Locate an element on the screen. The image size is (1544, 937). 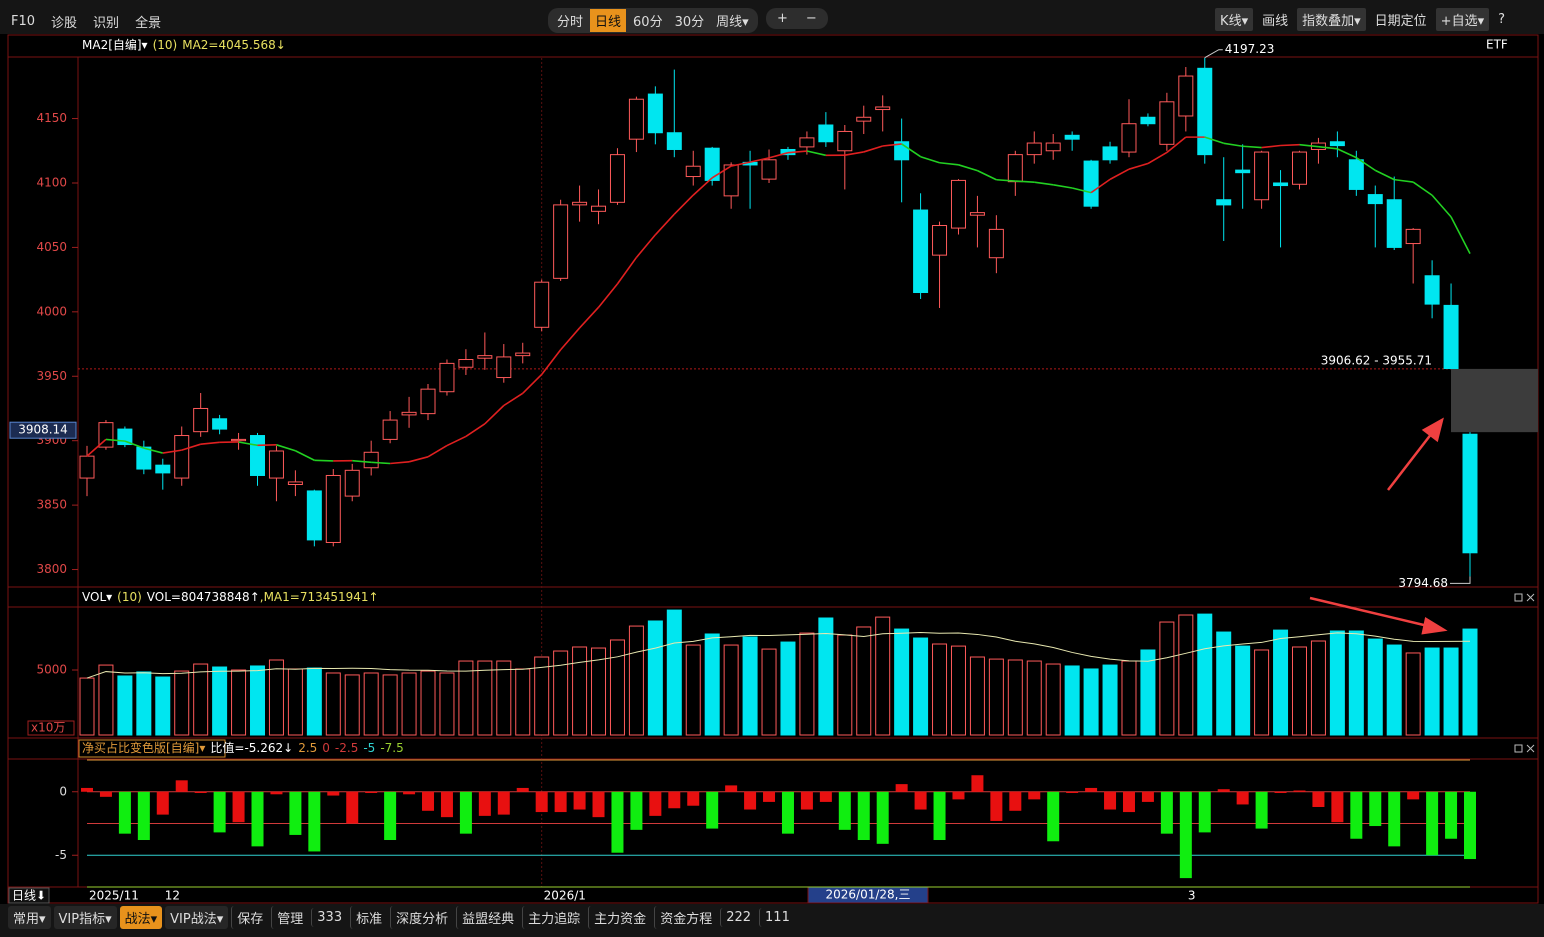
indicator-tab: 战法▾ is located at coordinates (141, 917).